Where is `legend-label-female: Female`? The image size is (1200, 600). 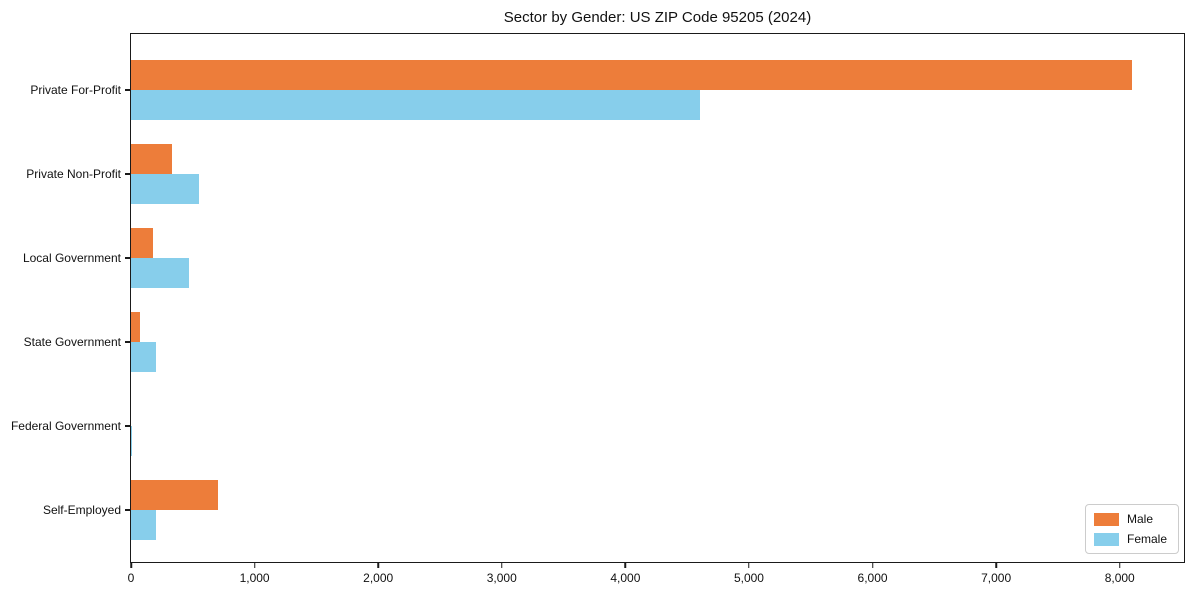 legend-label-female: Female is located at coordinates (1146, 539).